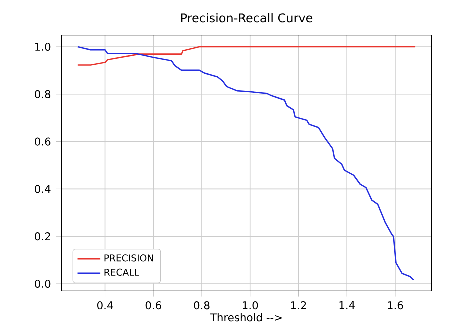 The height and width of the screenshot is (322, 474). Describe the element at coordinates (396, 306) in the screenshot. I see `x-tick-label: 1.6` at that location.